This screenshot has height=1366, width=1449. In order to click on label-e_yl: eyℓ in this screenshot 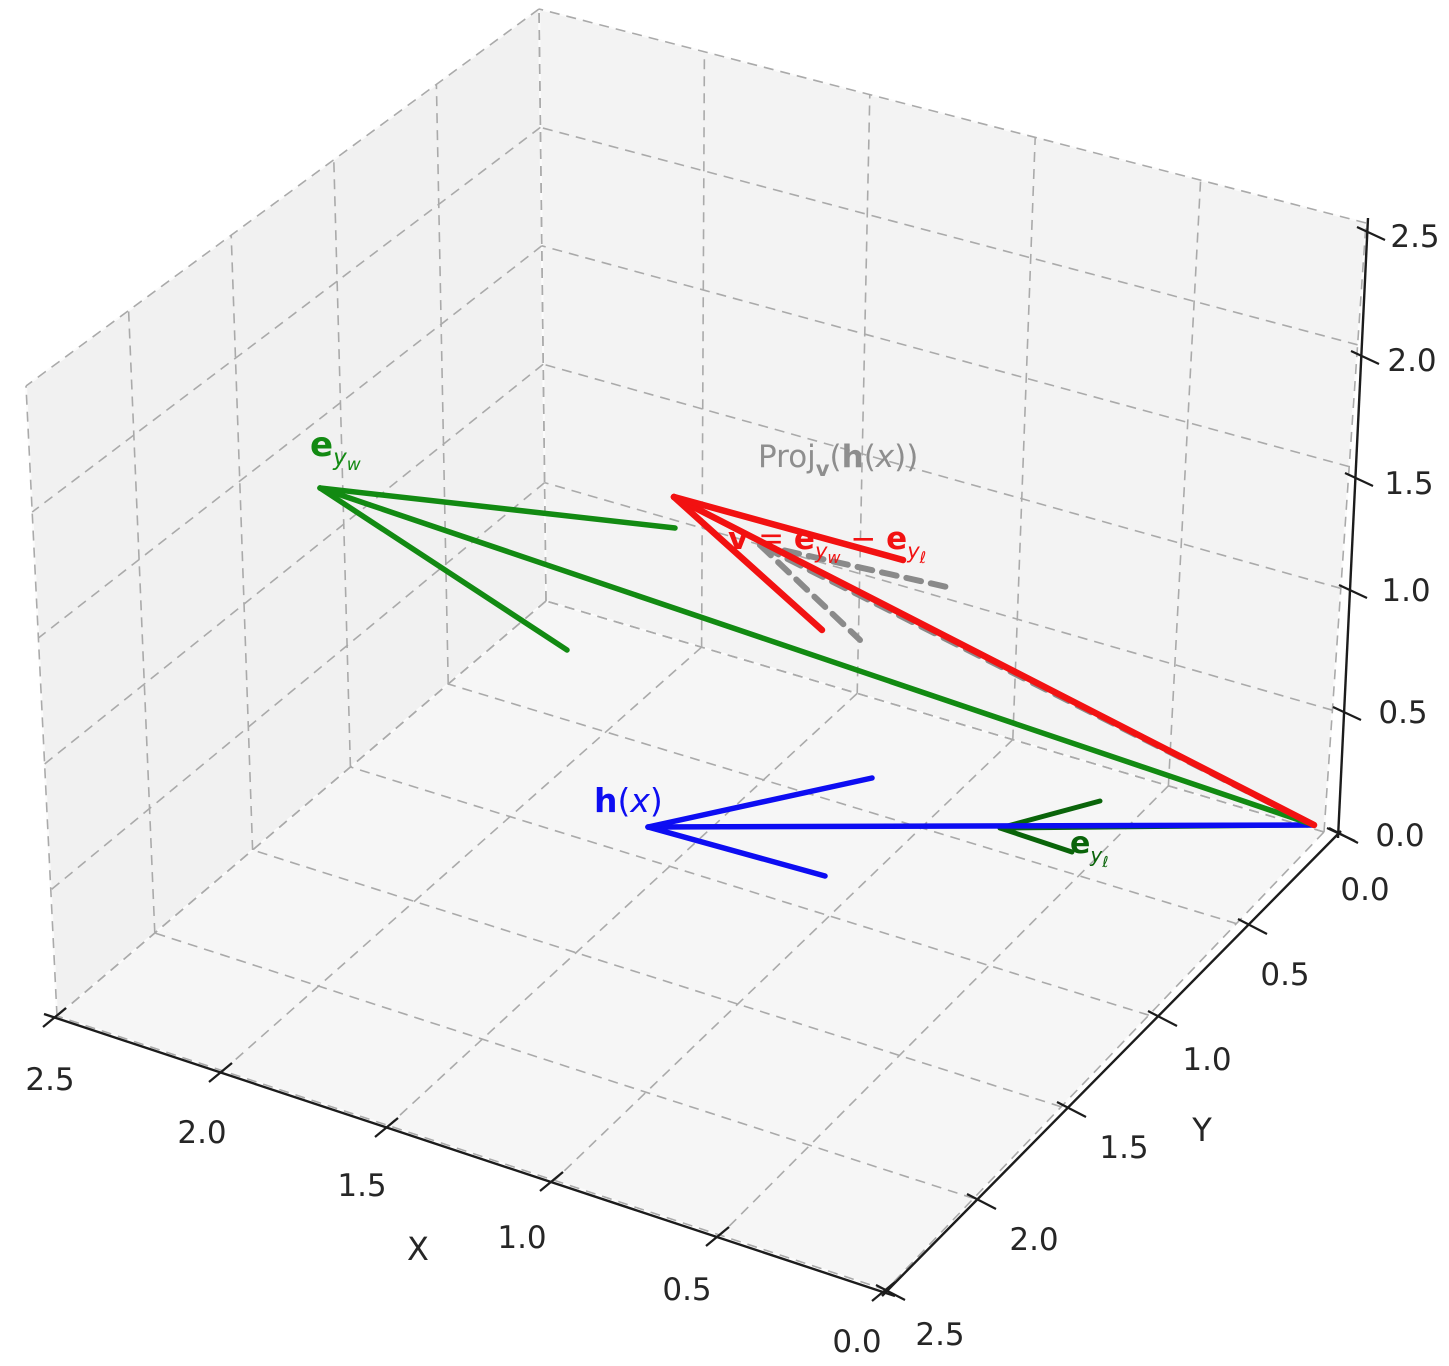, I will do `click(1089, 848)`.